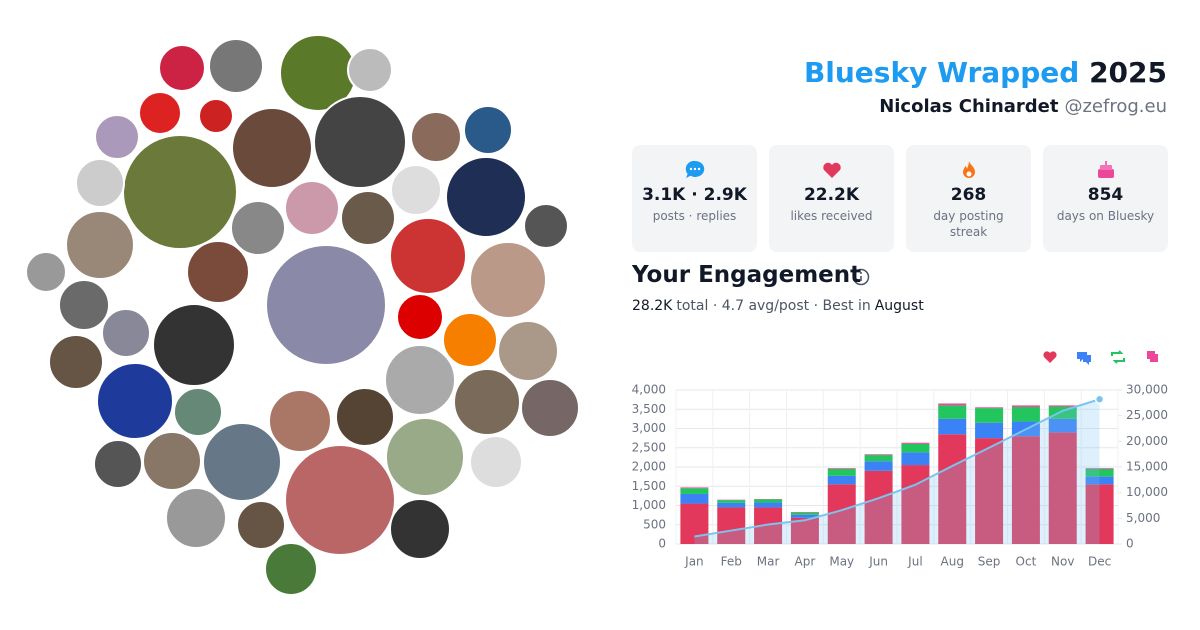 The height and width of the screenshot is (630, 1200). Describe the element at coordinates (1026, 562) in the screenshot. I see `x-tick-label: Oct` at that location.